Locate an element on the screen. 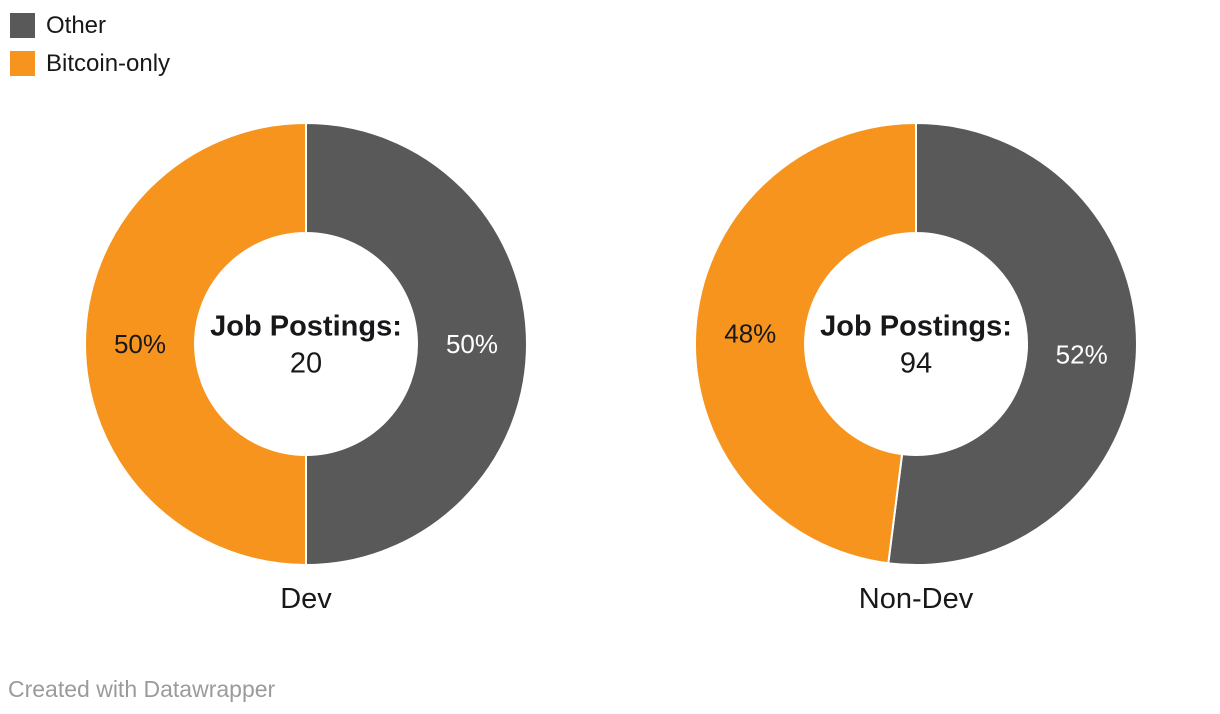 This screenshot has height=714, width=1220. datawrapper-credit: Created with Datawrapper is located at coordinates (142, 689).